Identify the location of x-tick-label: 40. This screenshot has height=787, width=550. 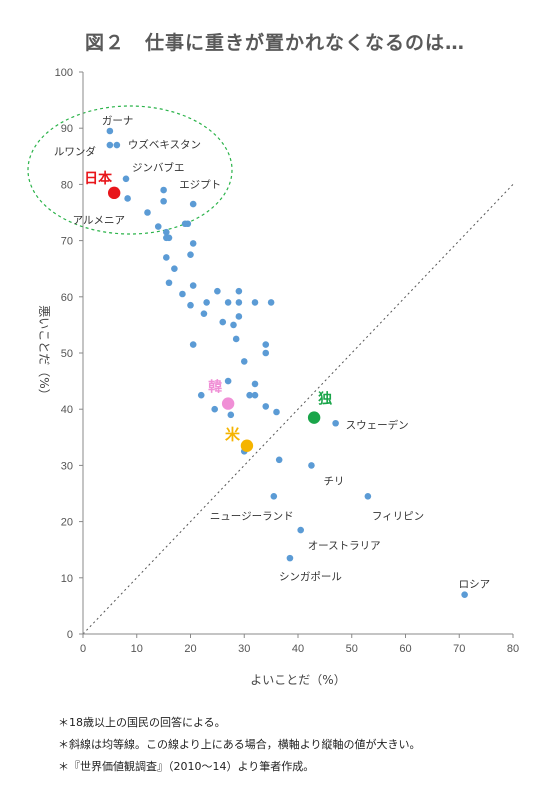
(298, 649).